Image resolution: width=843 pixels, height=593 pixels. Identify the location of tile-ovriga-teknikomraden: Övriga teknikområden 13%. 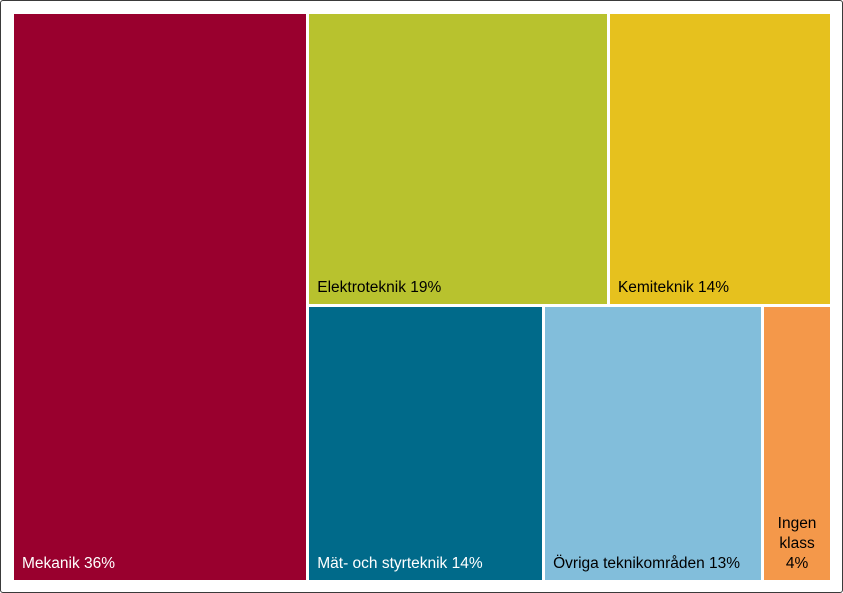
(653, 443).